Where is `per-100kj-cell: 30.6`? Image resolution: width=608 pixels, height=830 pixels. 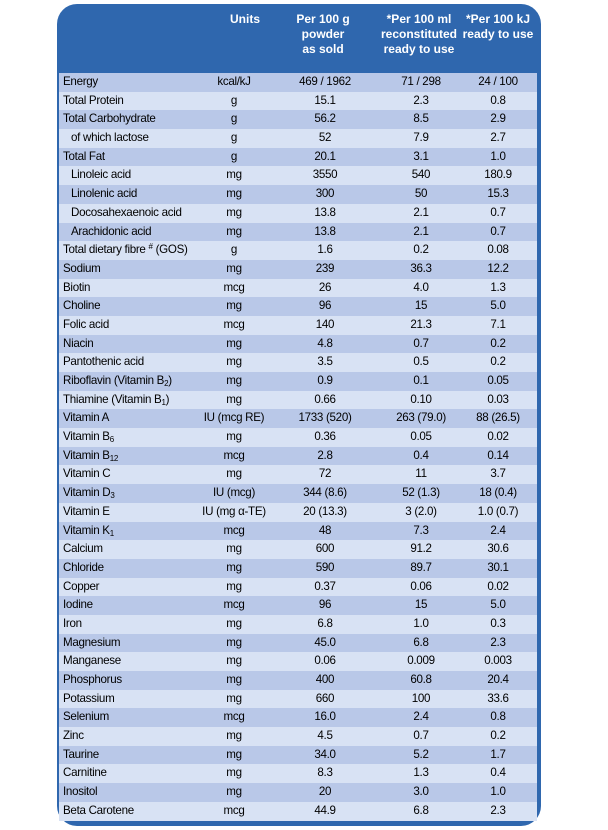 per-100kj-cell: 30.6 is located at coordinates (498, 549).